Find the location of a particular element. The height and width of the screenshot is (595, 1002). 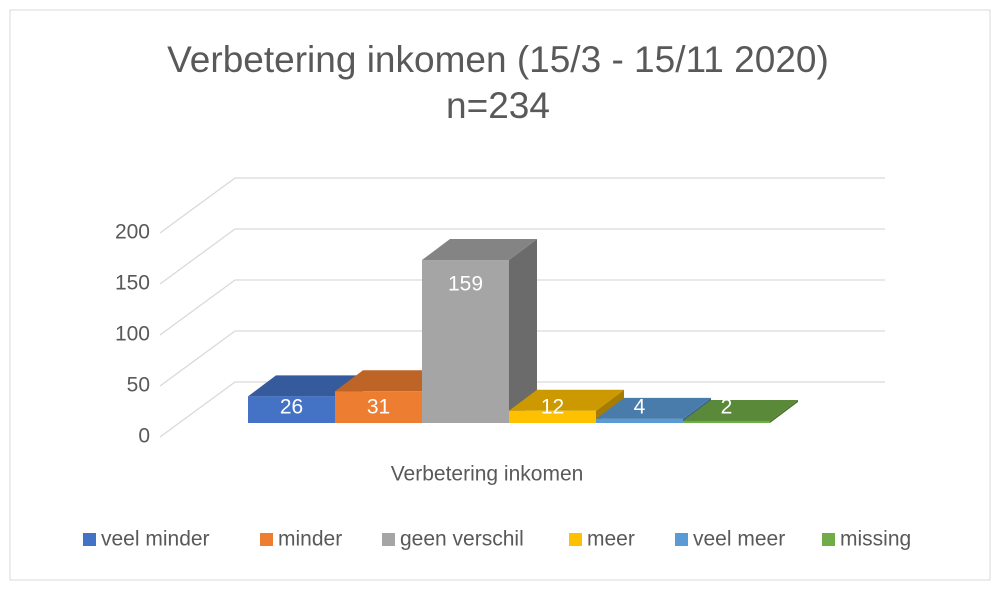

data-label: 26 is located at coordinates (291, 407).